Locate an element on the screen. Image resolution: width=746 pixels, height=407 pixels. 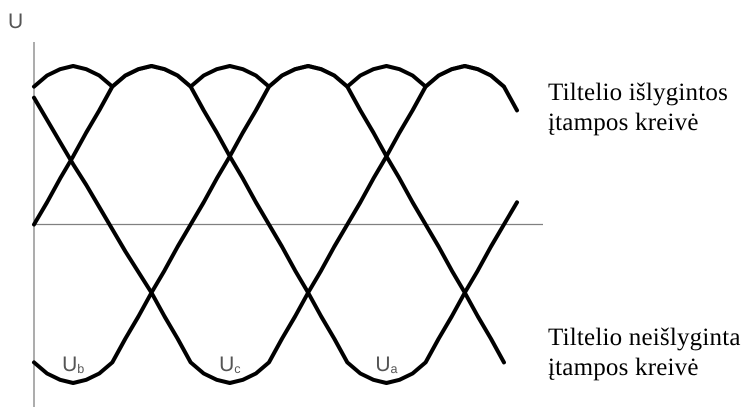
y-axis-title: U is located at coordinates (16, 21).